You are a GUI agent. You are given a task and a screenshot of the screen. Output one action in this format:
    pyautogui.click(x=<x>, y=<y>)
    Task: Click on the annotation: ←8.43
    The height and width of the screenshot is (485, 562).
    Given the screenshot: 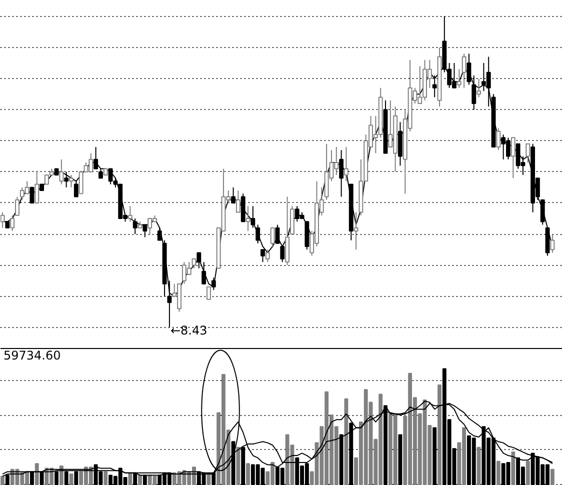 What is the action you would take?
    pyautogui.click(x=189, y=330)
    